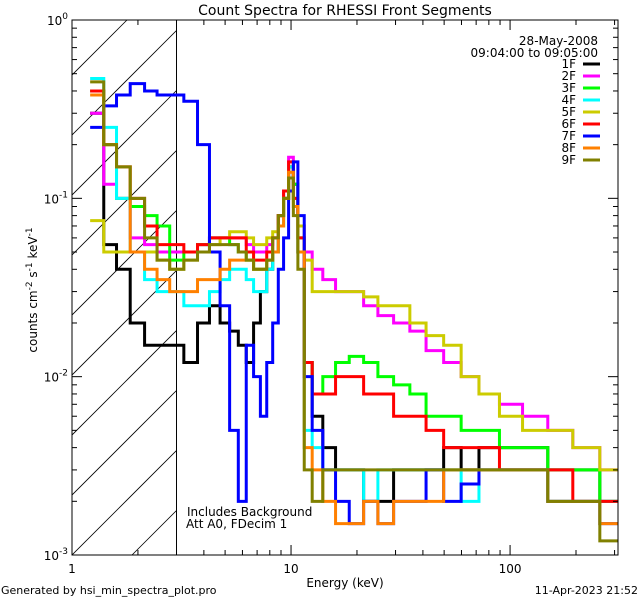  I want to click on legend-label-5F: 5F, so click(568, 112).